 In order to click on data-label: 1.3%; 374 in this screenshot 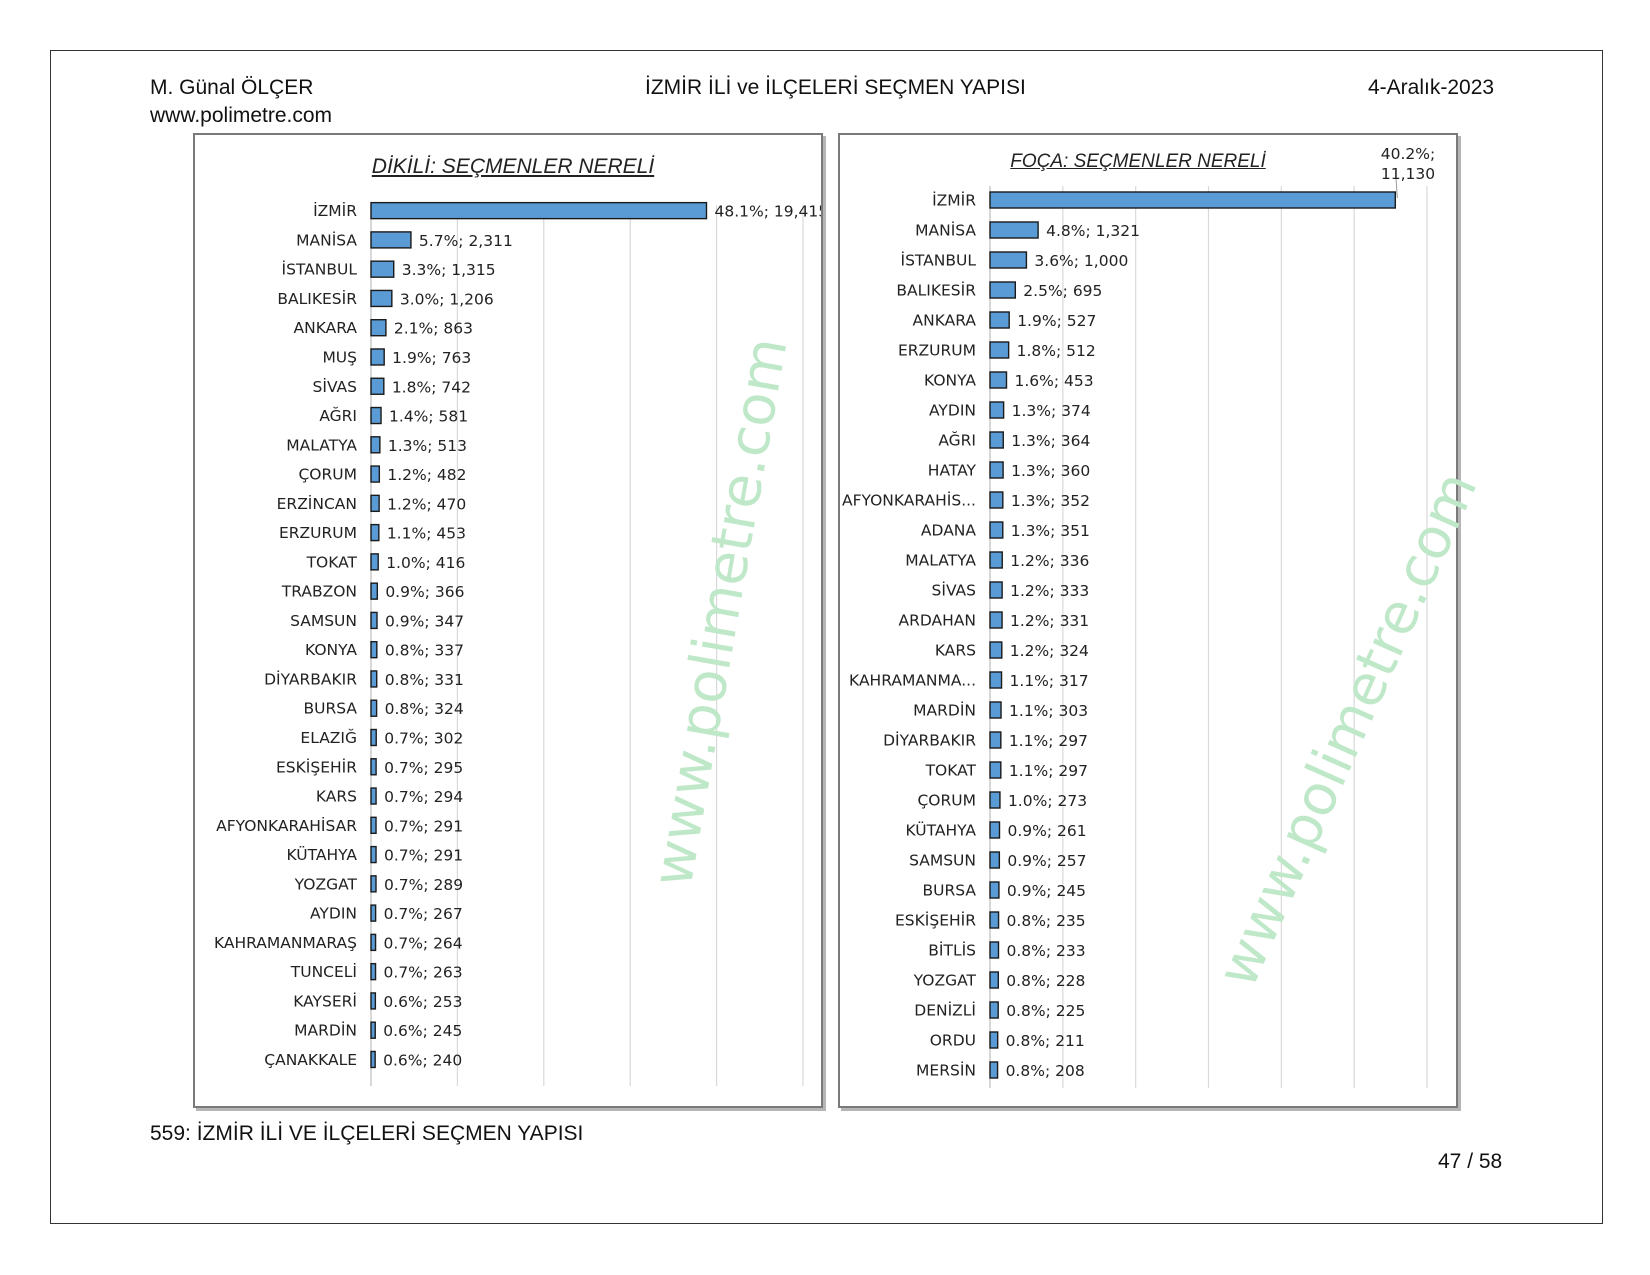, I will do `click(1051, 411)`.